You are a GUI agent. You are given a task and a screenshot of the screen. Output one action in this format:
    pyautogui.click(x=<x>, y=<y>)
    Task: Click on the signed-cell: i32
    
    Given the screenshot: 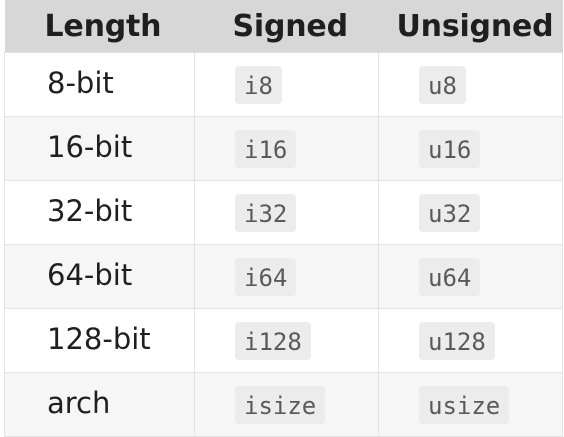 What is the action you would take?
    pyautogui.click(x=286, y=212)
    